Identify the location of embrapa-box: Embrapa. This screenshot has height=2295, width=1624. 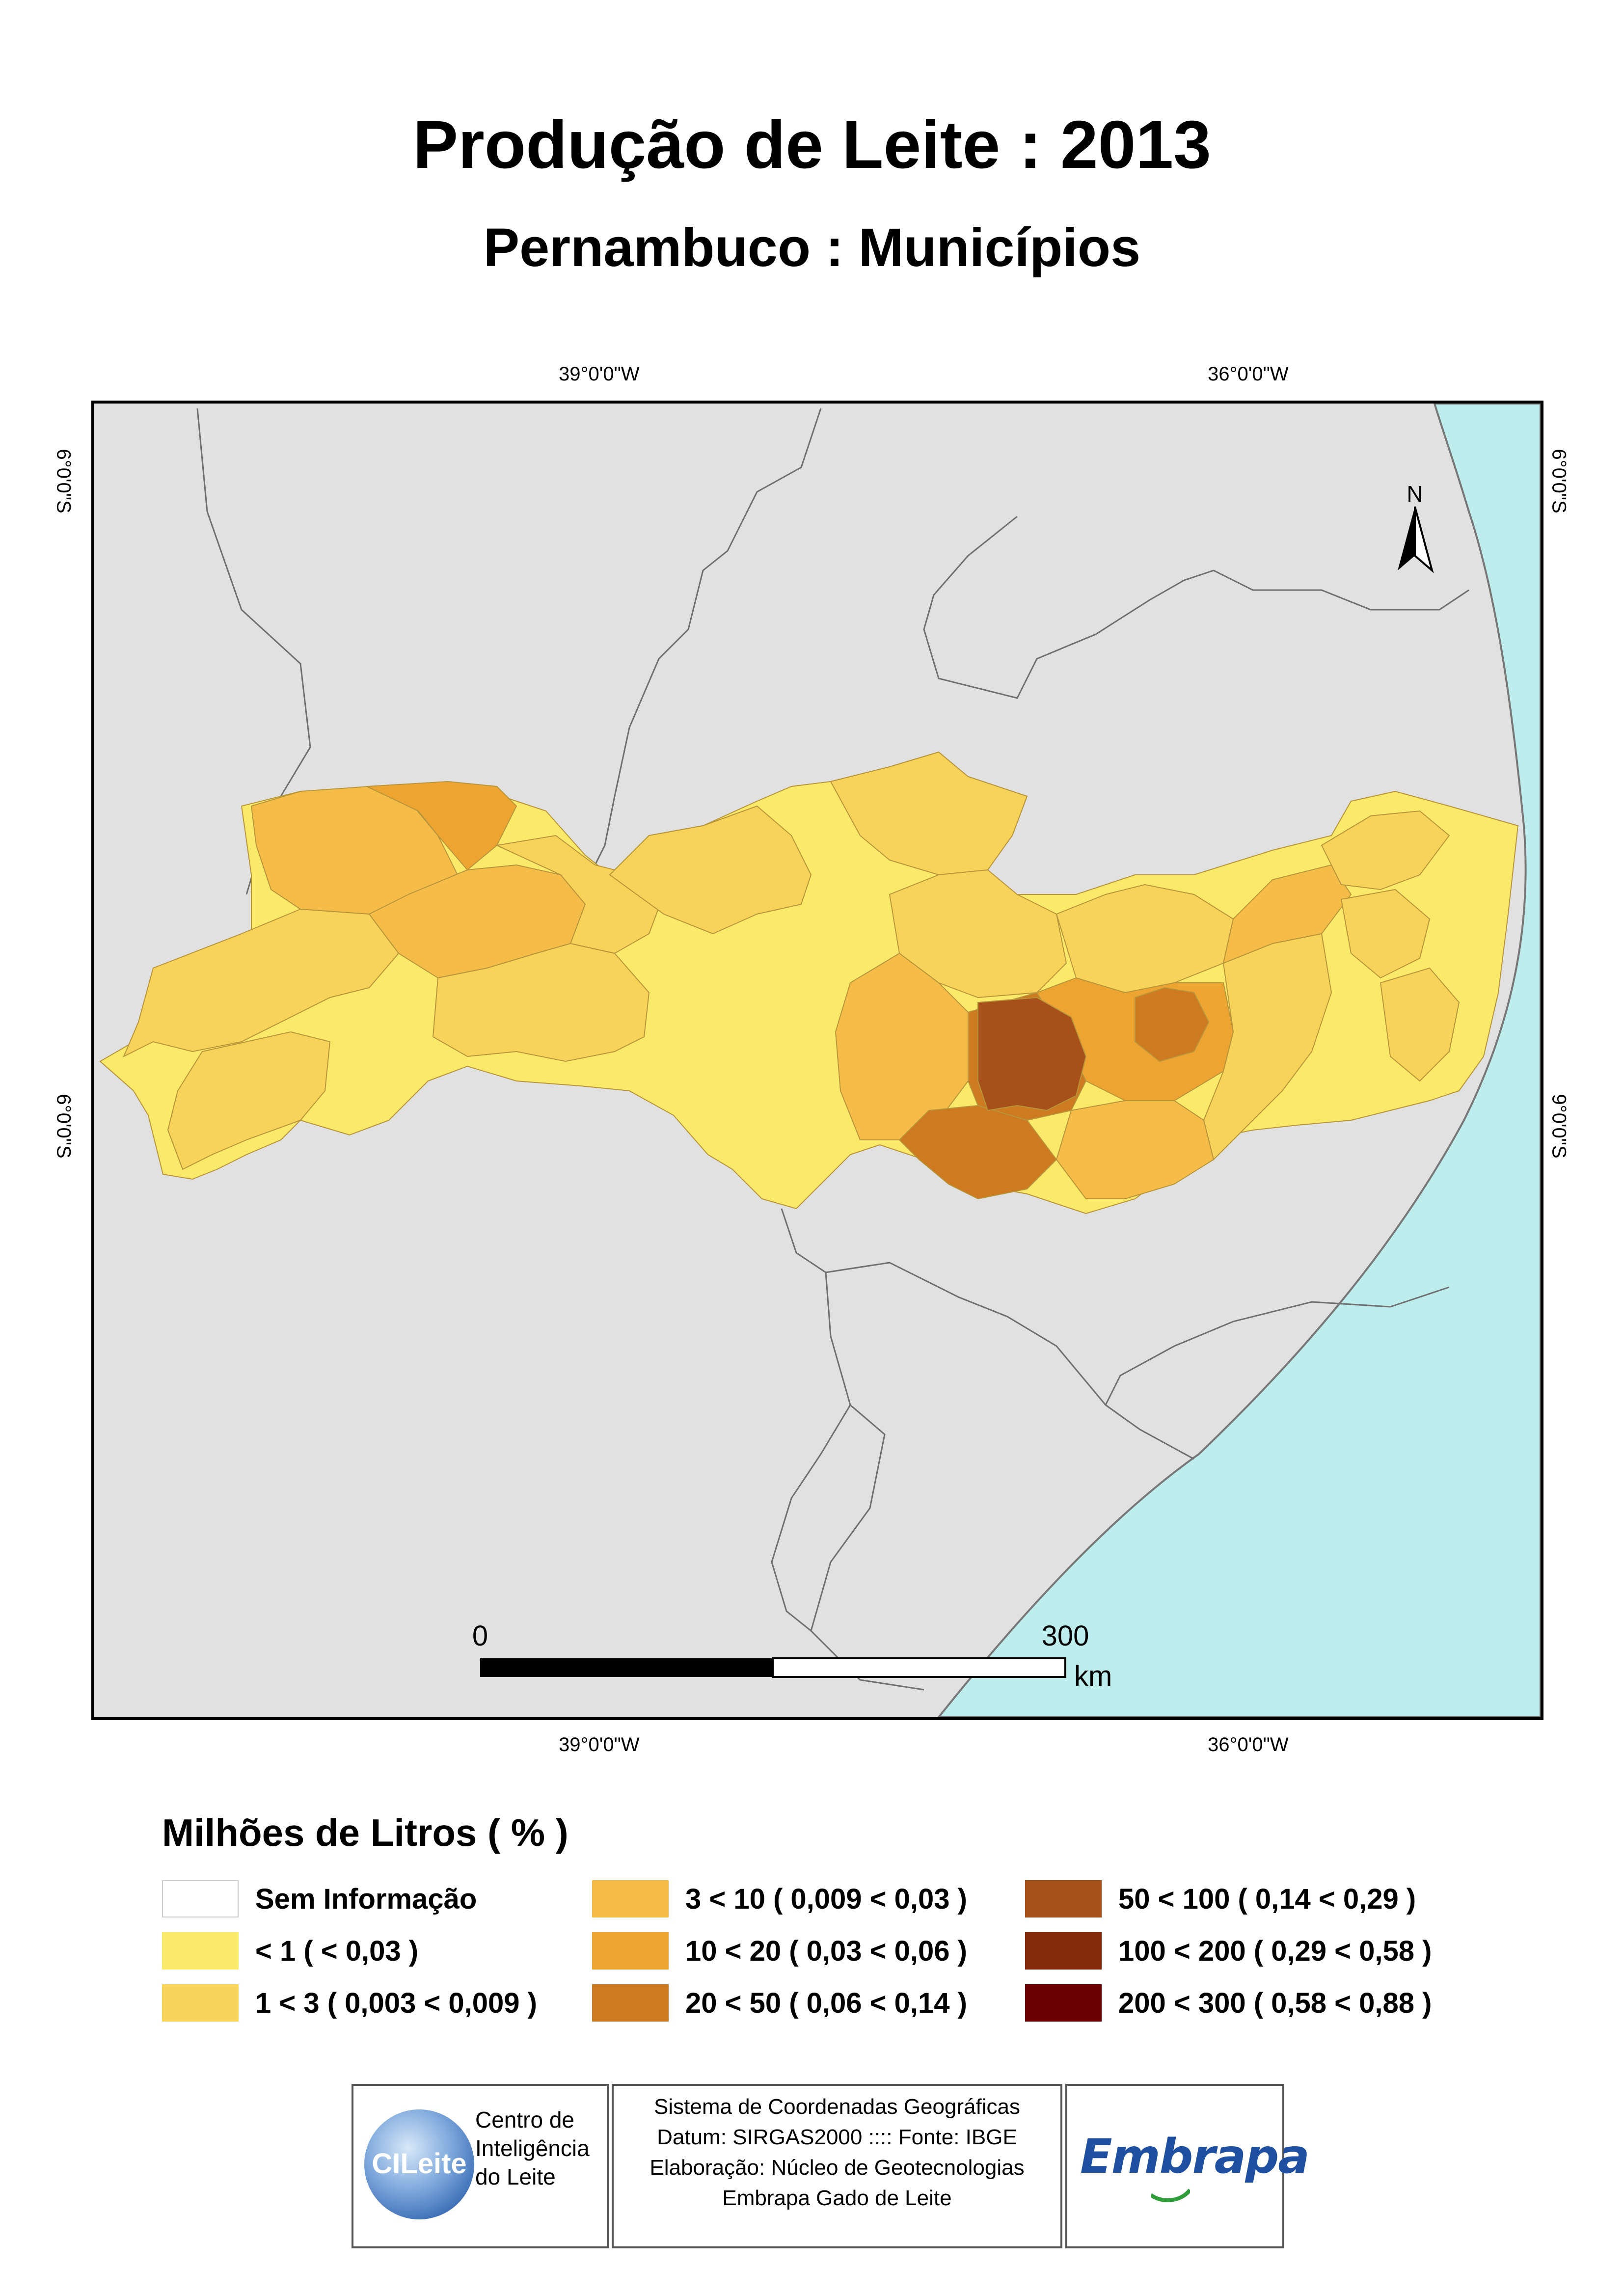
(1187, 2166).